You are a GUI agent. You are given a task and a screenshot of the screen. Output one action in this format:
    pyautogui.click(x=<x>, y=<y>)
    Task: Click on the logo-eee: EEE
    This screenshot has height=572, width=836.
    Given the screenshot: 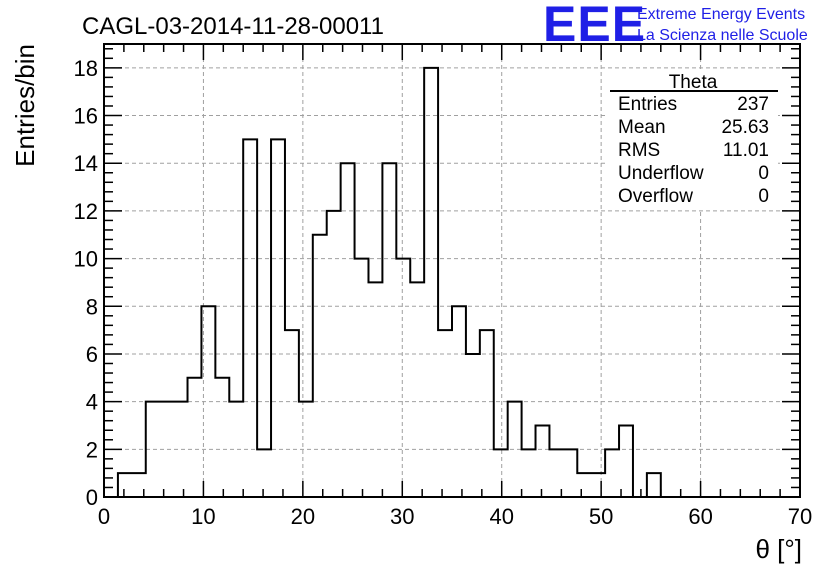 What is the action you would take?
    pyautogui.click(x=594, y=26)
    